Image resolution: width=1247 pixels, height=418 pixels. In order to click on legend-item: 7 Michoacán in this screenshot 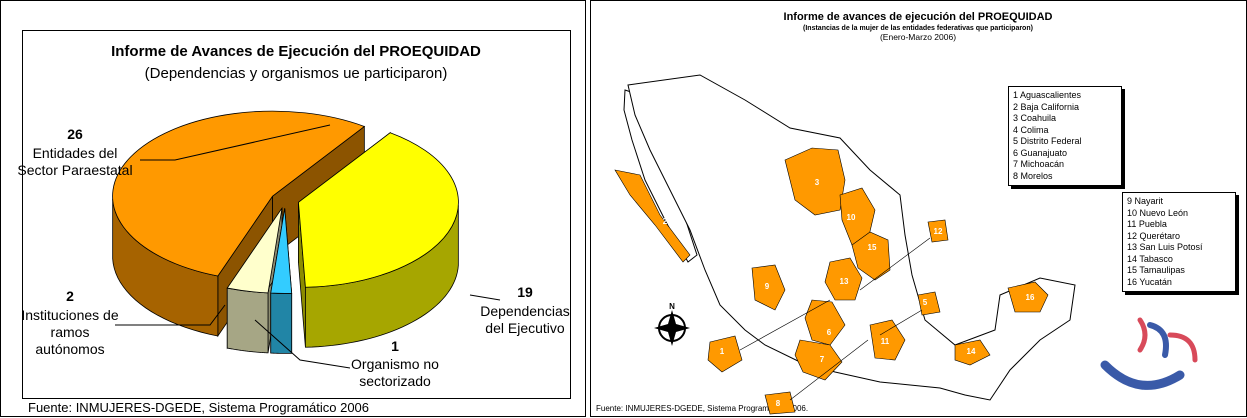, I will do `click(1039, 164)`.